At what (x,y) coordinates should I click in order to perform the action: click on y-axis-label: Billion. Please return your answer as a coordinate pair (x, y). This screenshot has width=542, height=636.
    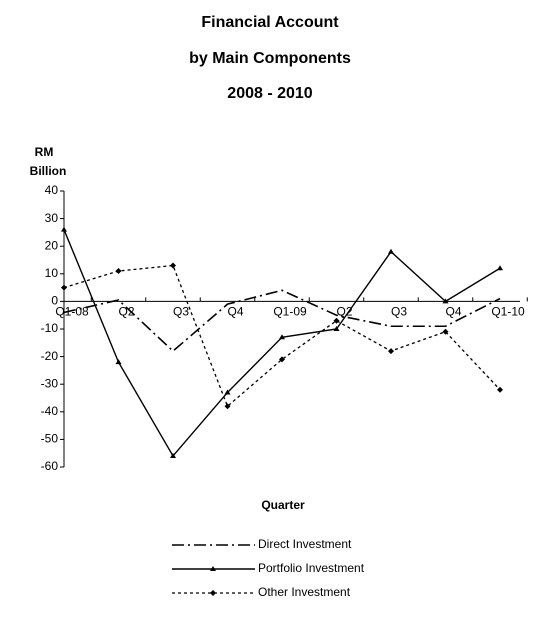
    Looking at the image, I should click on (48, 171).